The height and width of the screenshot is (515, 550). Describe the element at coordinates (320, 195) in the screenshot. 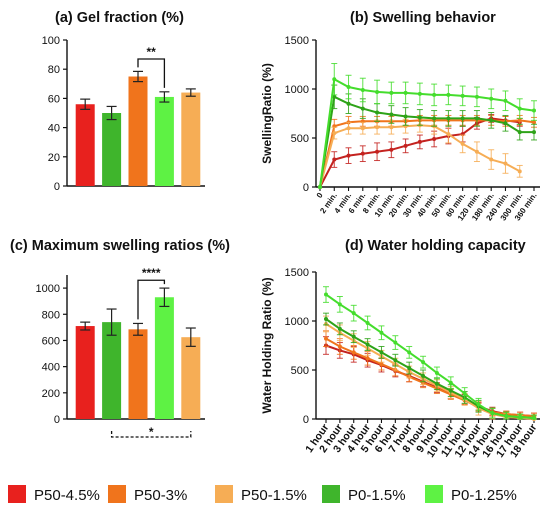

I see `x-tick-label-b-0: 0` at that location.